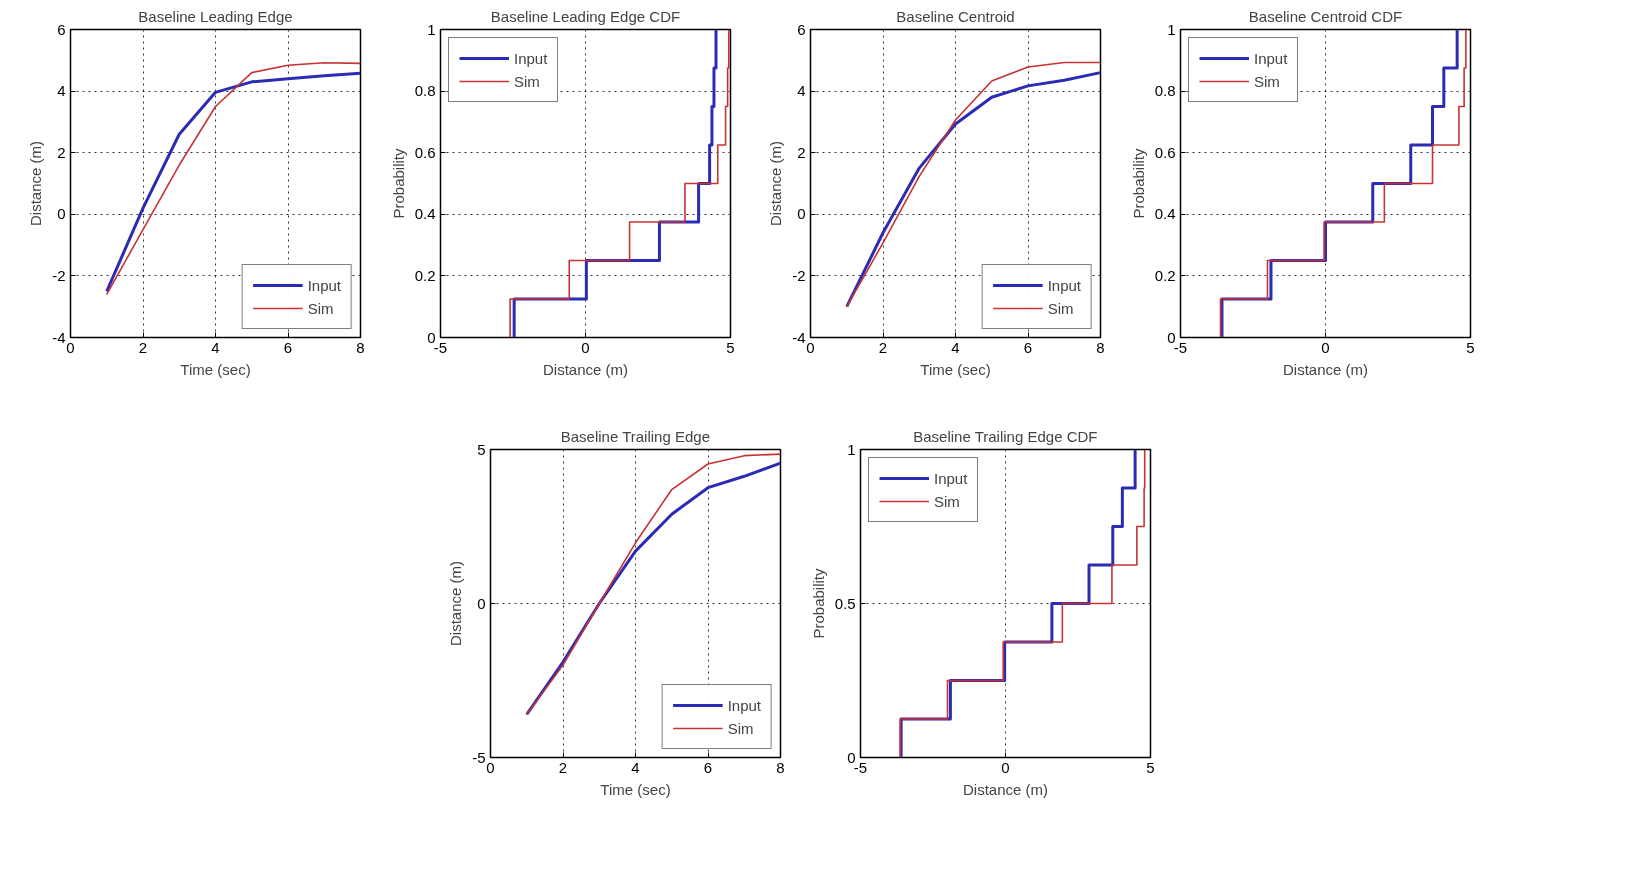 This screenshot has width=1644, height=889. What do you see at coordinates (1325, 16) in the screenshot?
I see `chart-title: Baseline Centroid CDF` at bounding box center [1325, 16].